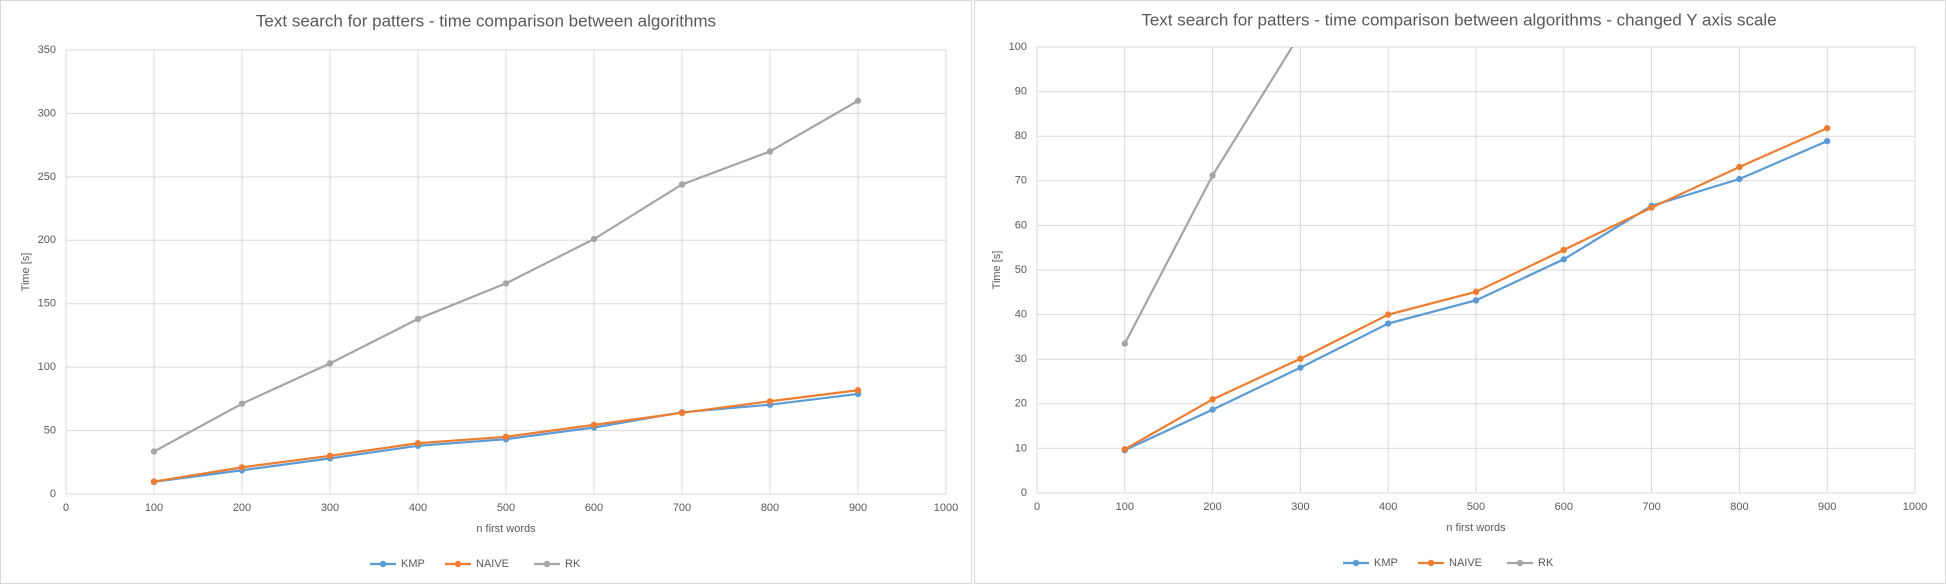  What do you see at coordinates (1021, 92) in the screenshot?
I see `y-tick-label: 90` at bounding box center [1021, 92].